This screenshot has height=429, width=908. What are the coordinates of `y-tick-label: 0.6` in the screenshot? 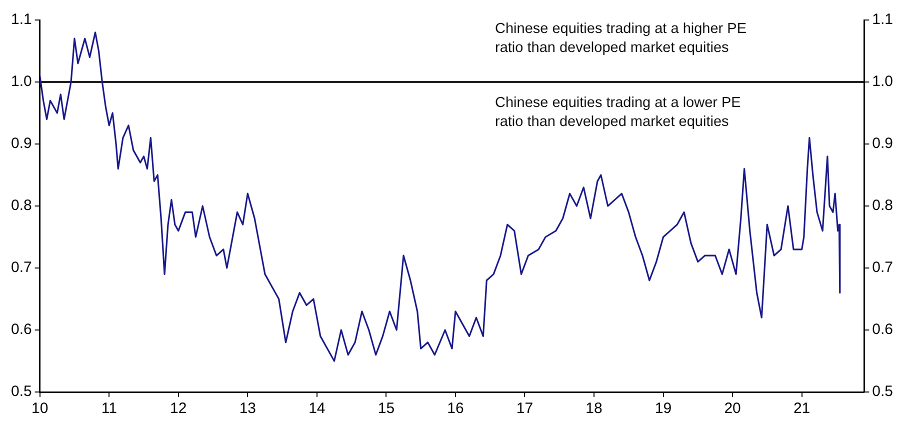 It's located at (21, 329).